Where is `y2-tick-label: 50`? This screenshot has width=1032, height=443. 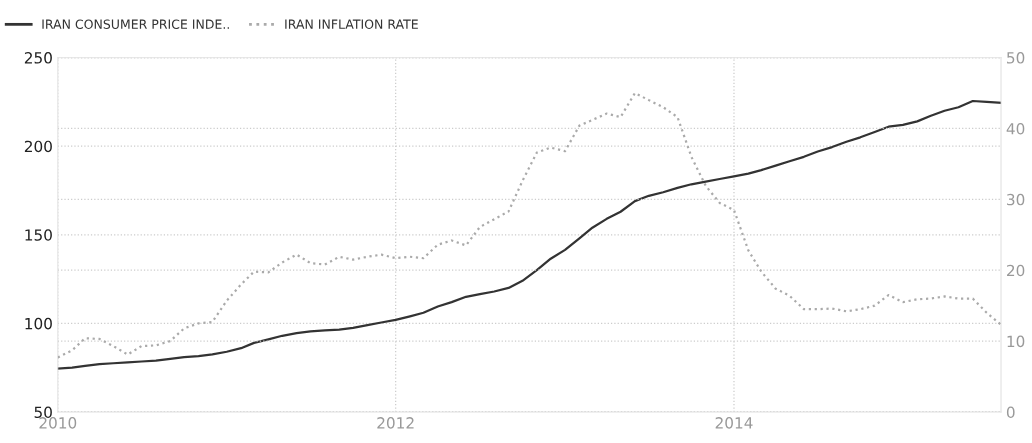 y2-tick-label: 50 is located at coordinates (1016, 58).